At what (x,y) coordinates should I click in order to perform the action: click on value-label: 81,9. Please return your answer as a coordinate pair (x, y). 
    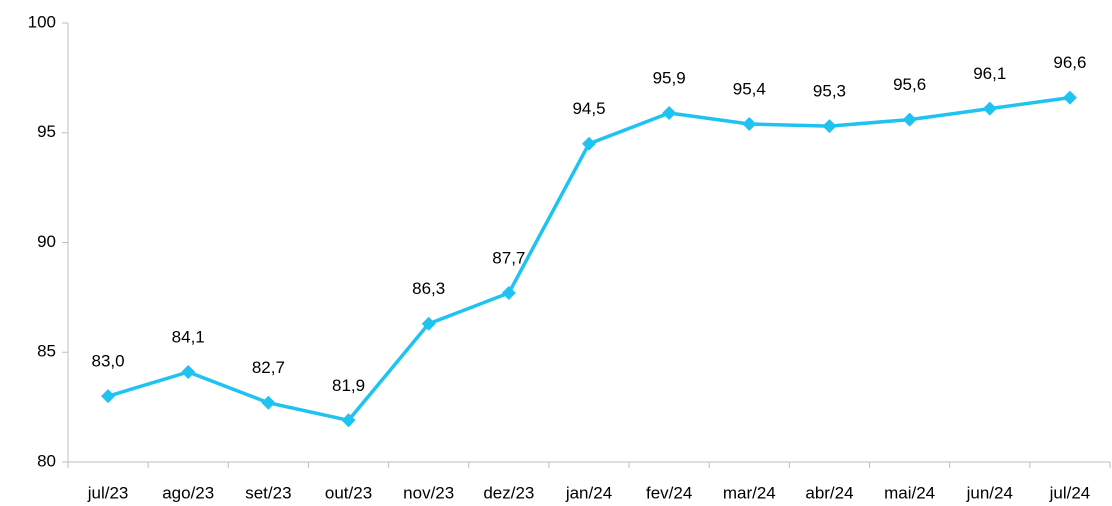
    Looking at the image, I should click on (348, 385).